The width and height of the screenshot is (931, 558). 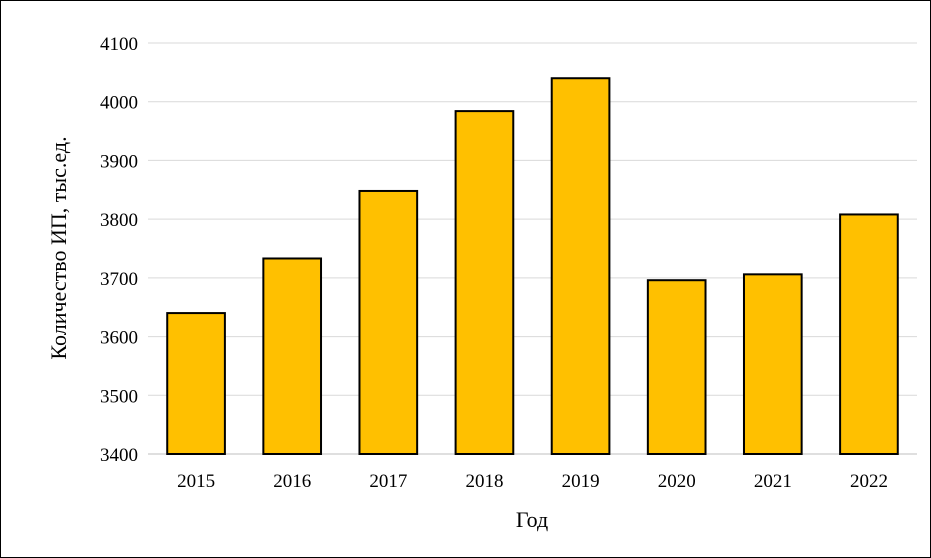 What do you see at coordinates (58, 247) in the screenshot?
I see `y-axis-title: Количество ИП, тыс.ед.` at bounding box center [58, 247].